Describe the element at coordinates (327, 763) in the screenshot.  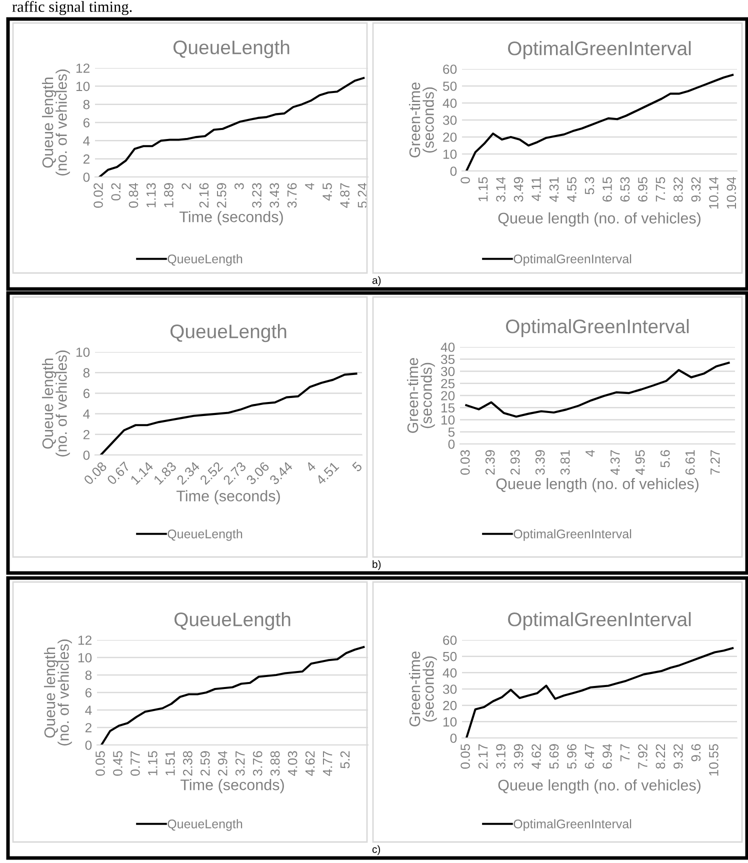
I see `x-tick-label: 4.77` at that location.